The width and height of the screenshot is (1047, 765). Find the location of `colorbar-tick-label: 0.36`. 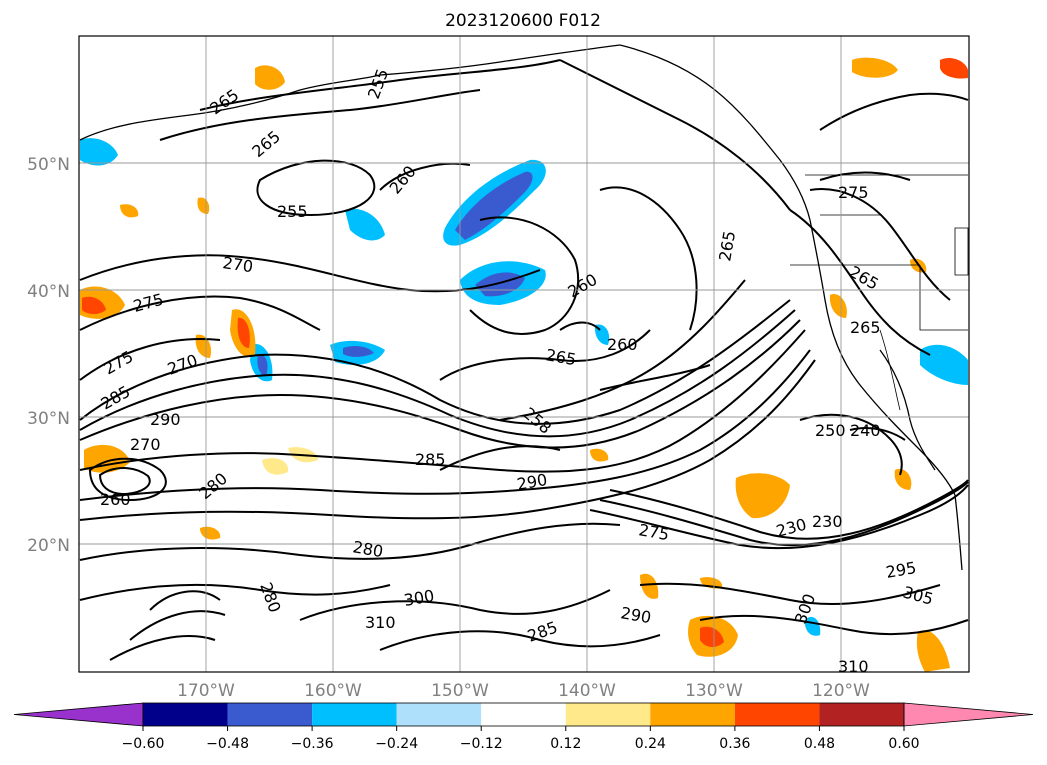

colorbar-tick-label: 0.36 is located at coordinates (734, 744).